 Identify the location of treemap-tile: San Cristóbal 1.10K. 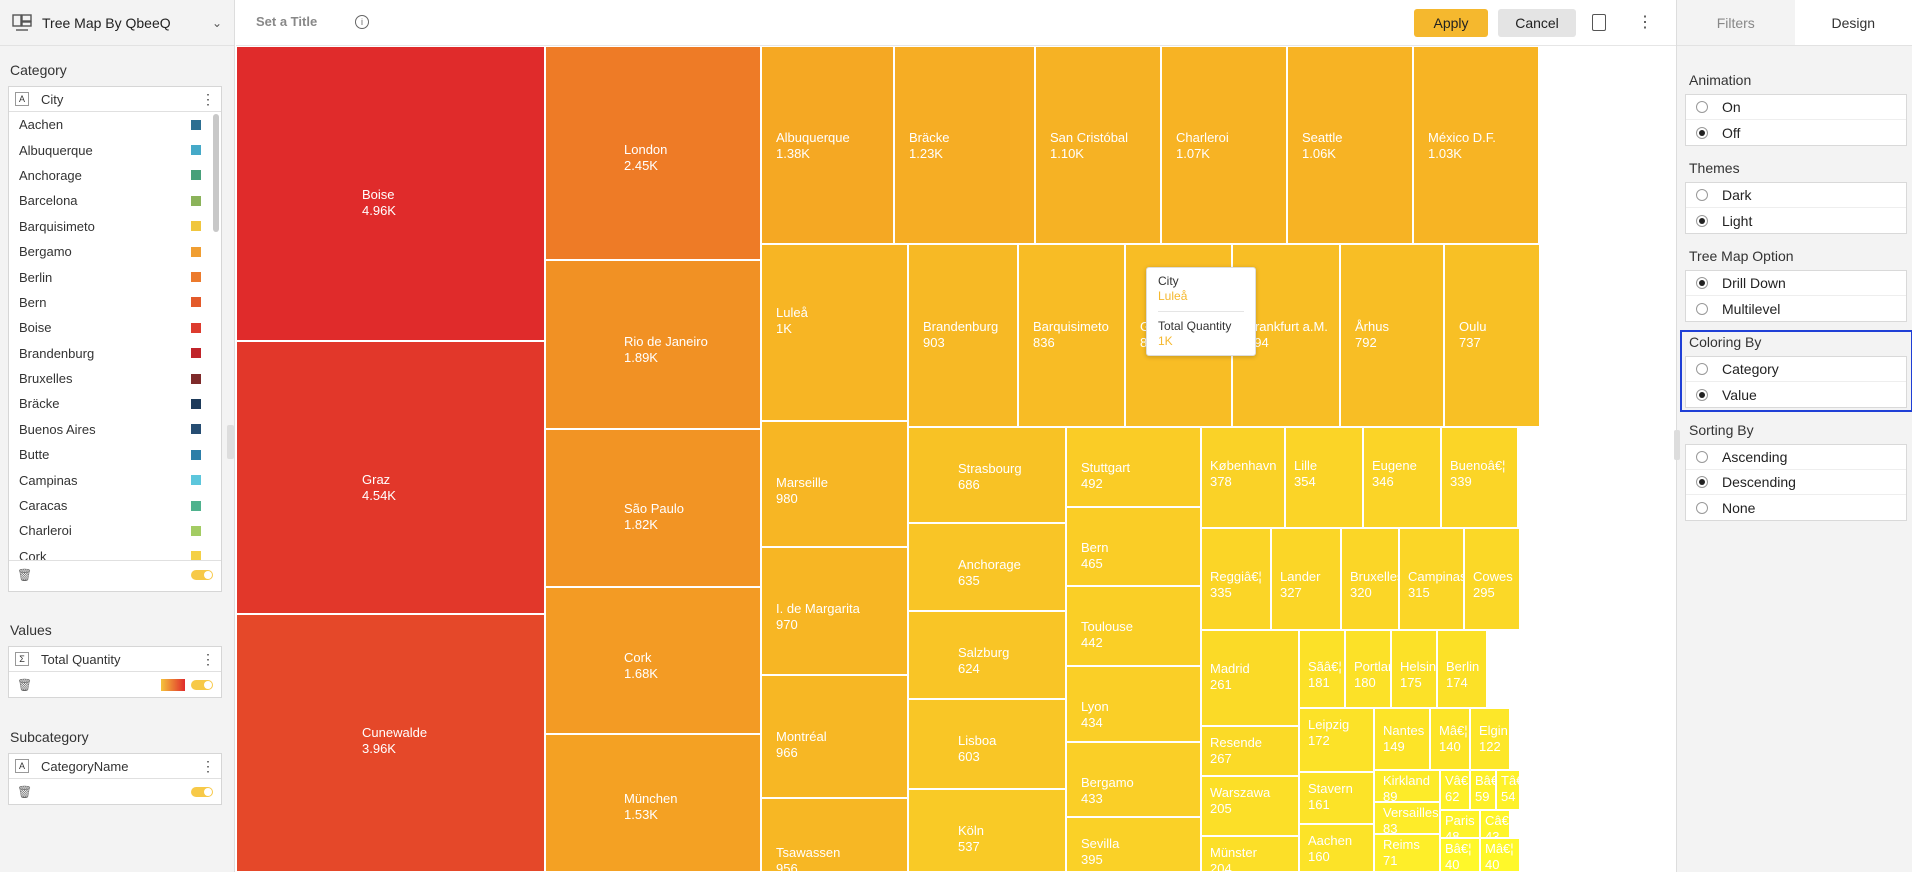
(1098, 145).